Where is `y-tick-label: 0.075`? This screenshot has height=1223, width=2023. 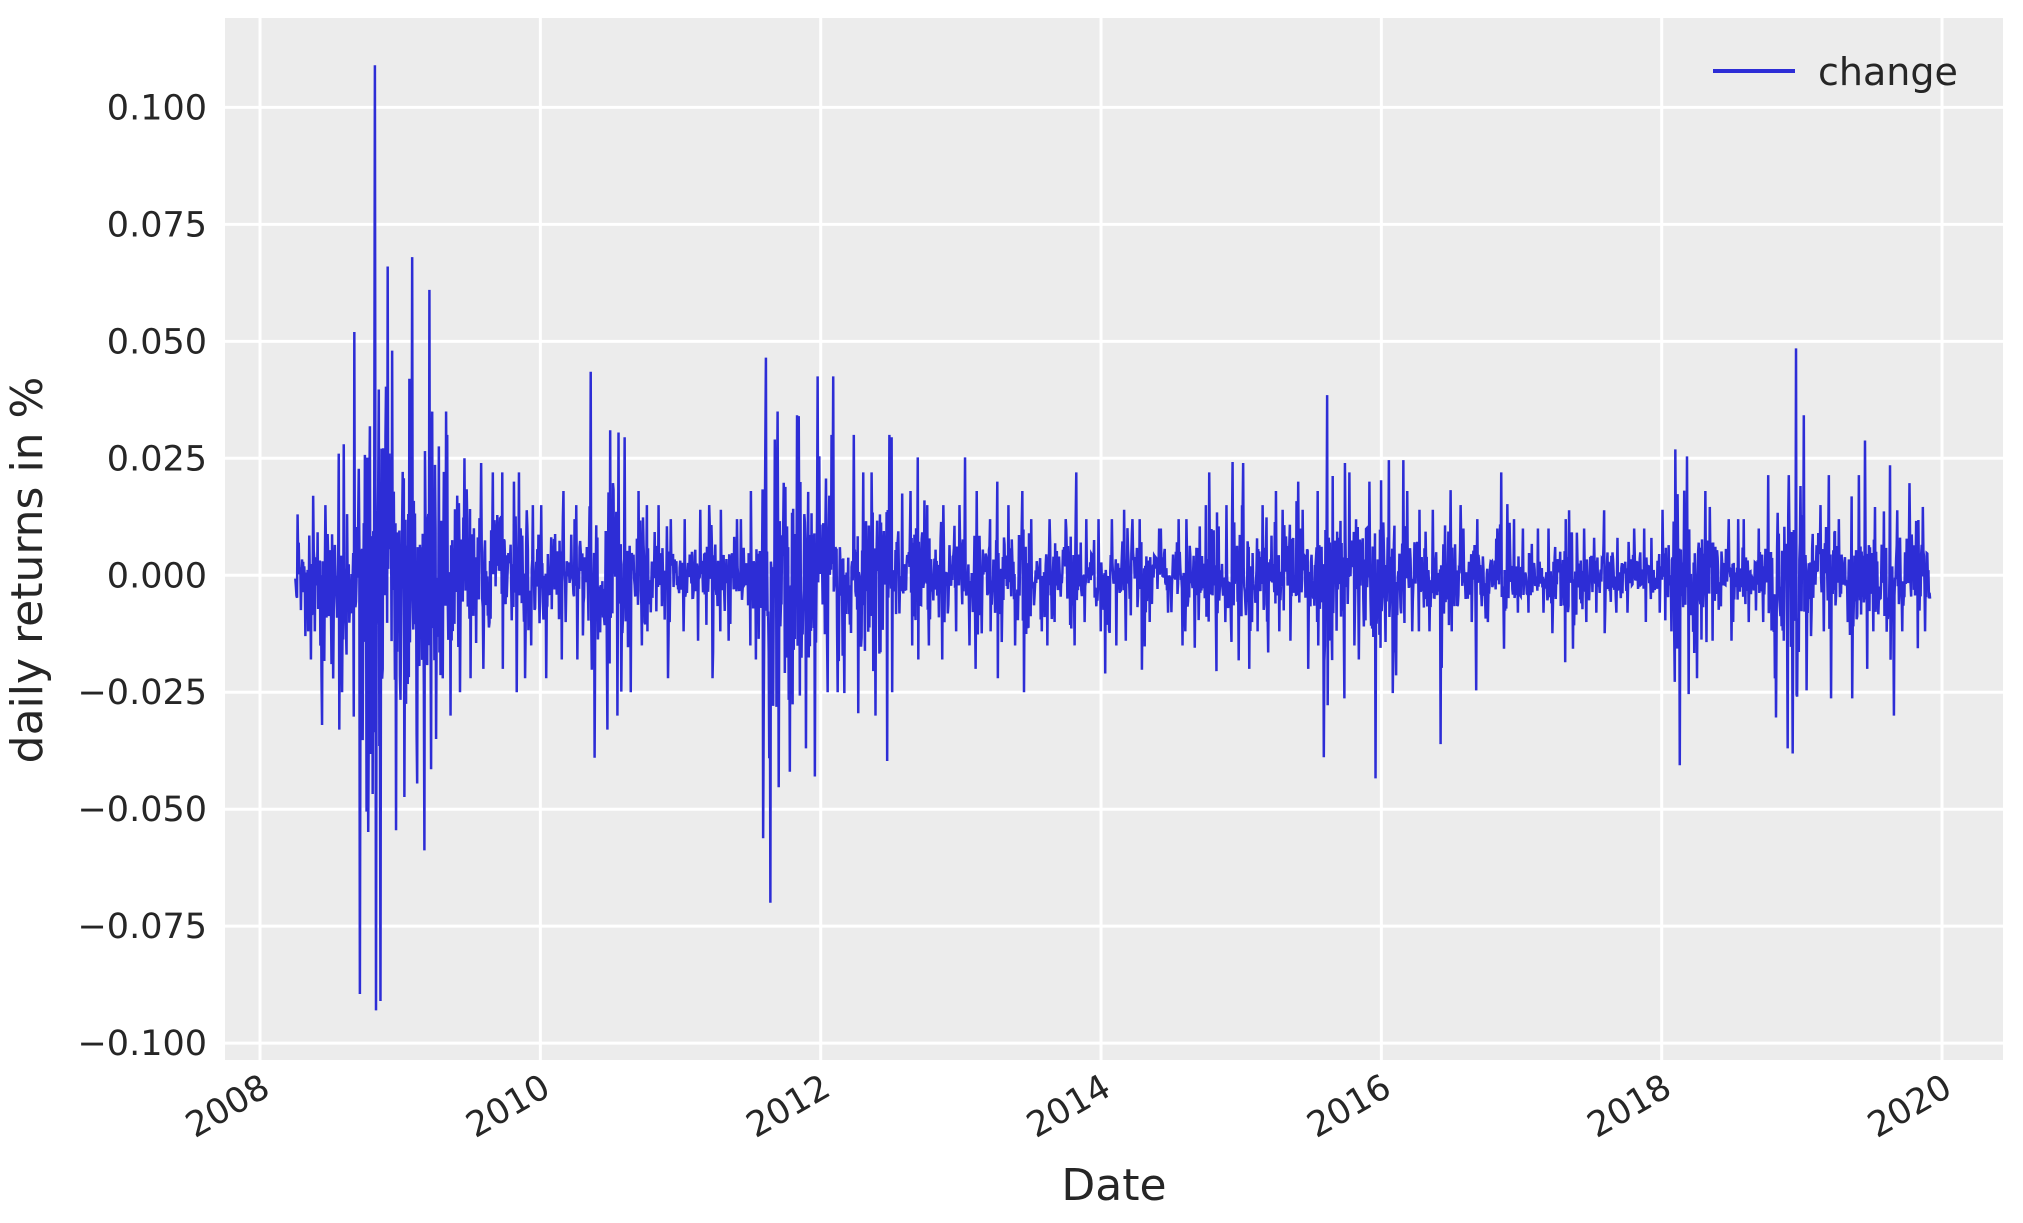
y-tick-label: 0.075 is located at coordinates (157, 225).